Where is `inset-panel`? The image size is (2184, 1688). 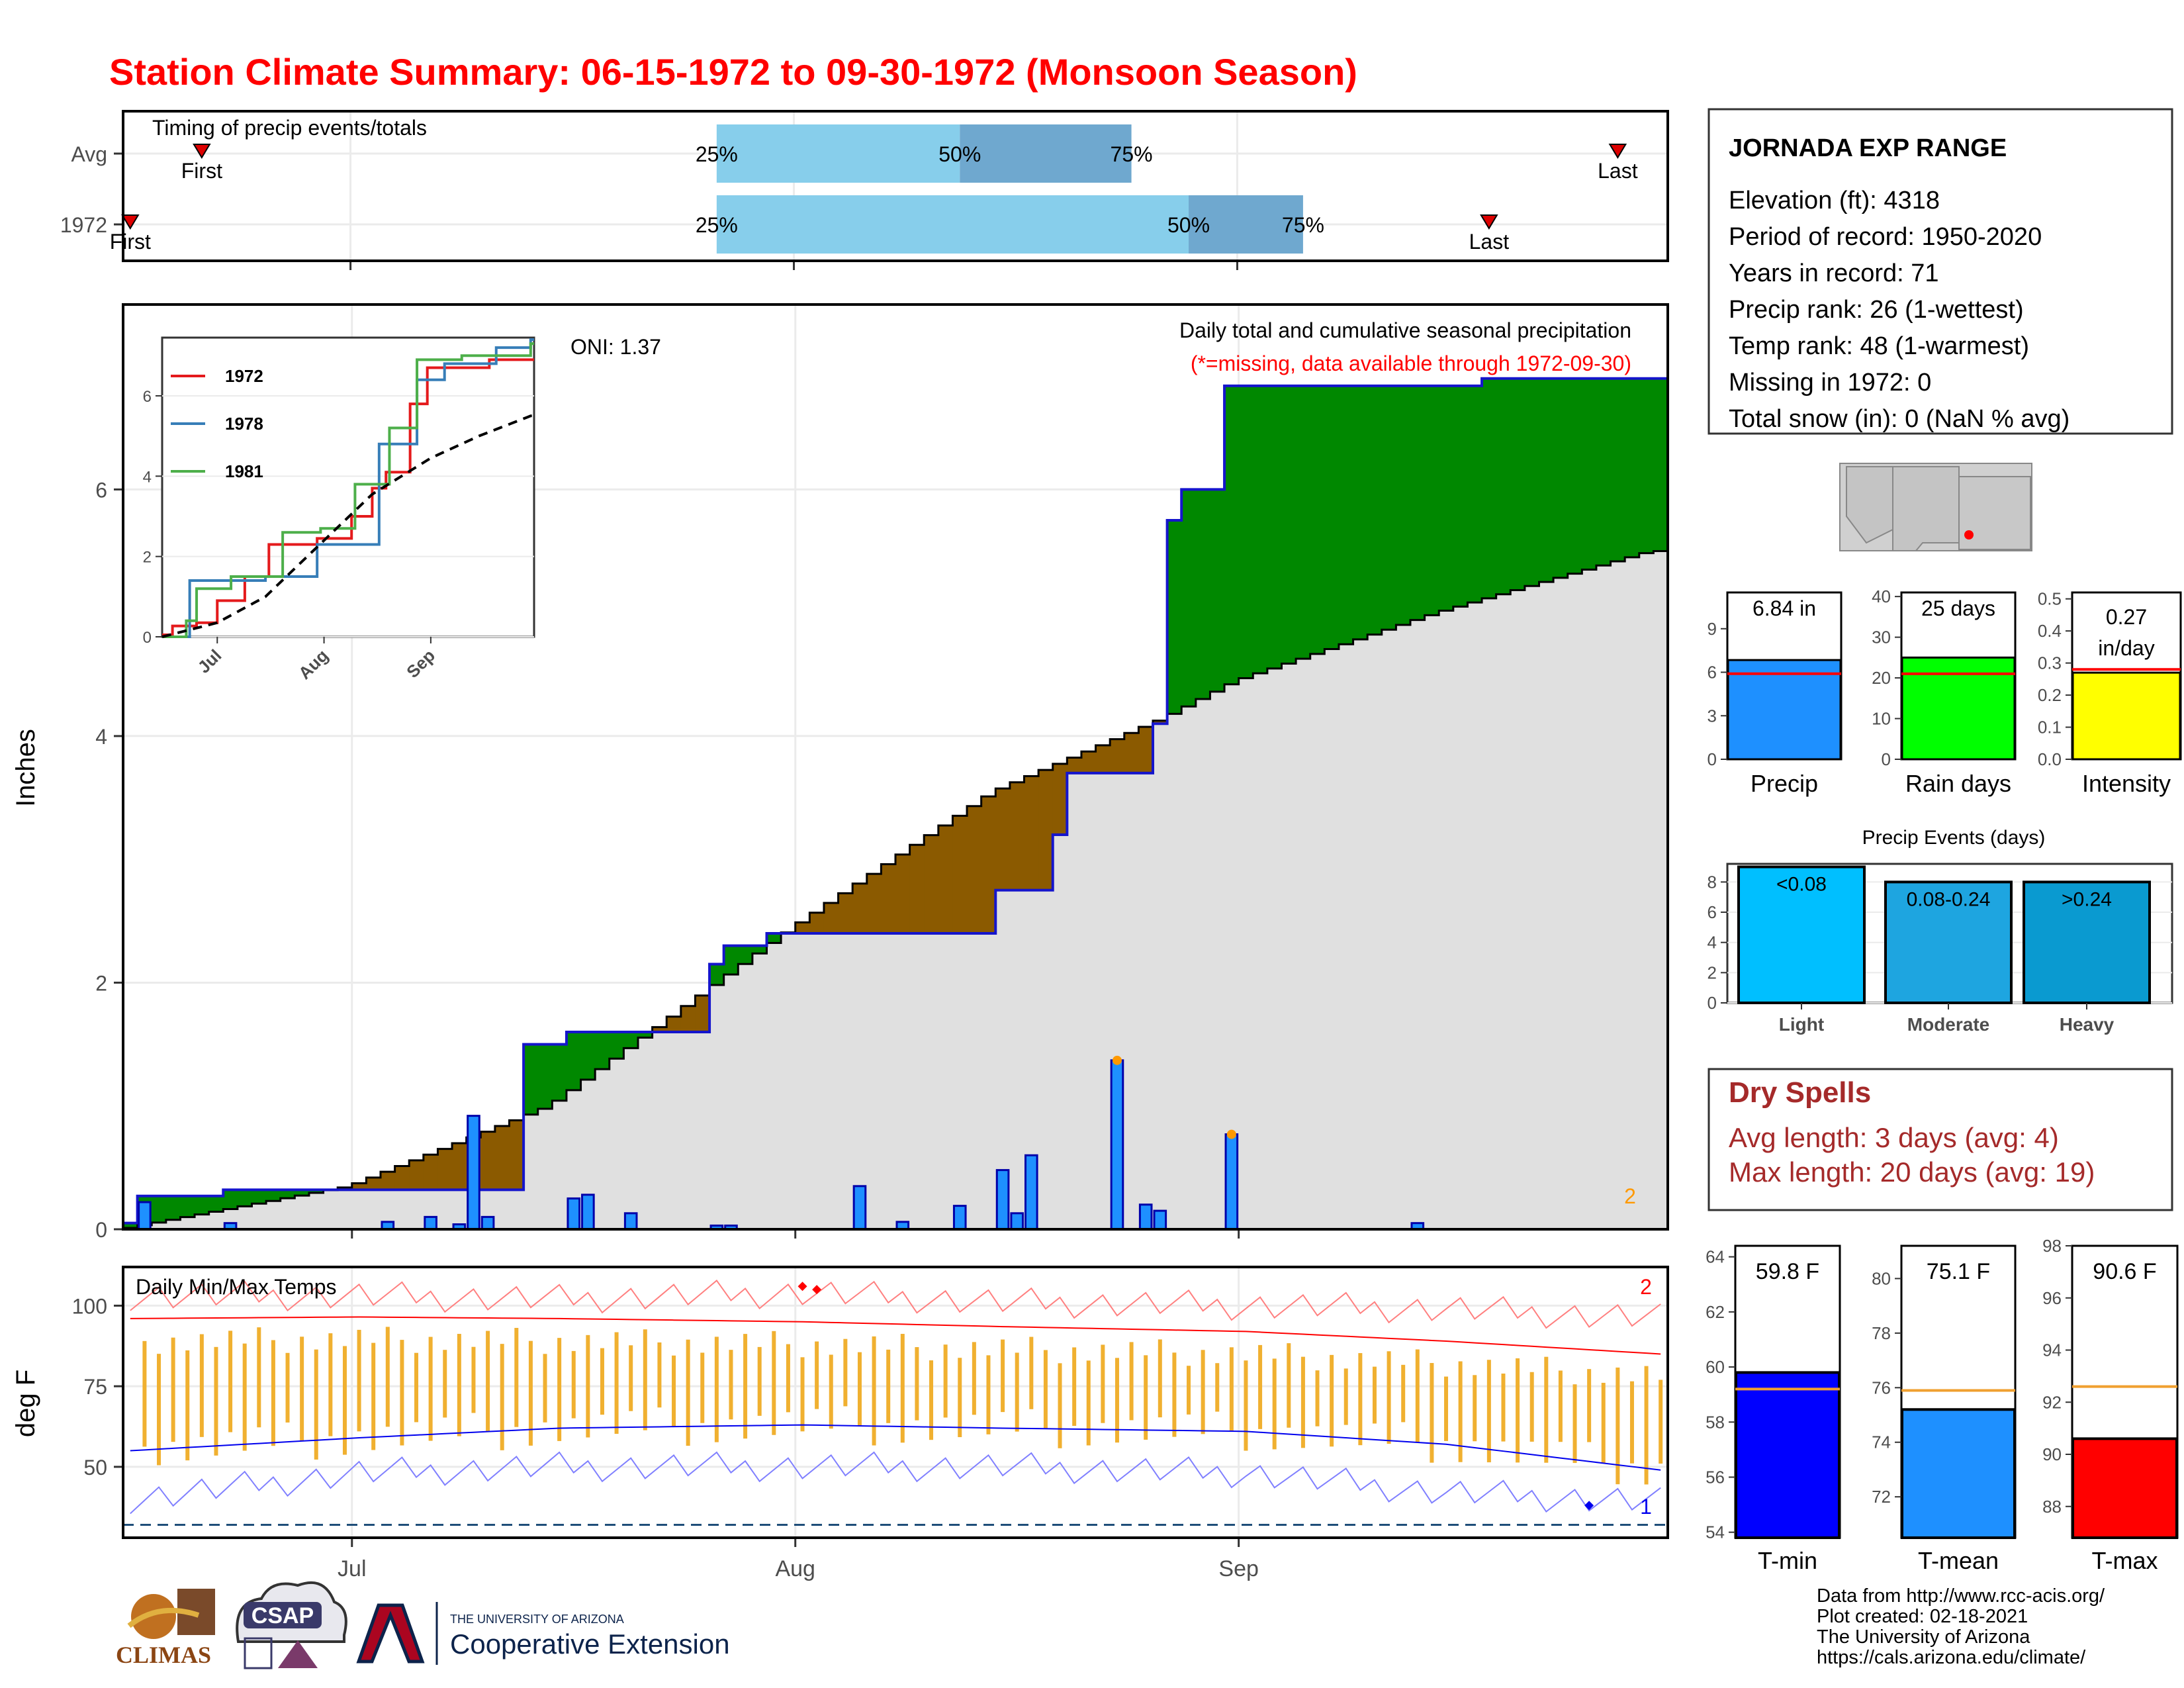 inset-panel is located at coordinates (348, 487).